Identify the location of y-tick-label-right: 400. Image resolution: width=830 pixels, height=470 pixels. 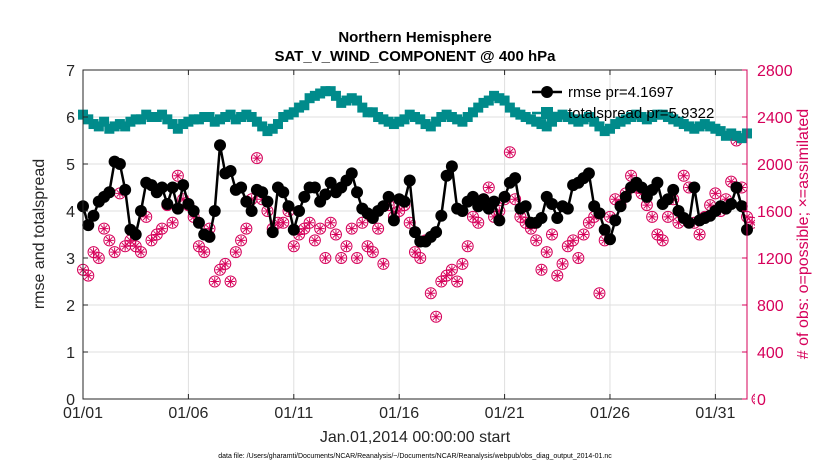
(770, 353).